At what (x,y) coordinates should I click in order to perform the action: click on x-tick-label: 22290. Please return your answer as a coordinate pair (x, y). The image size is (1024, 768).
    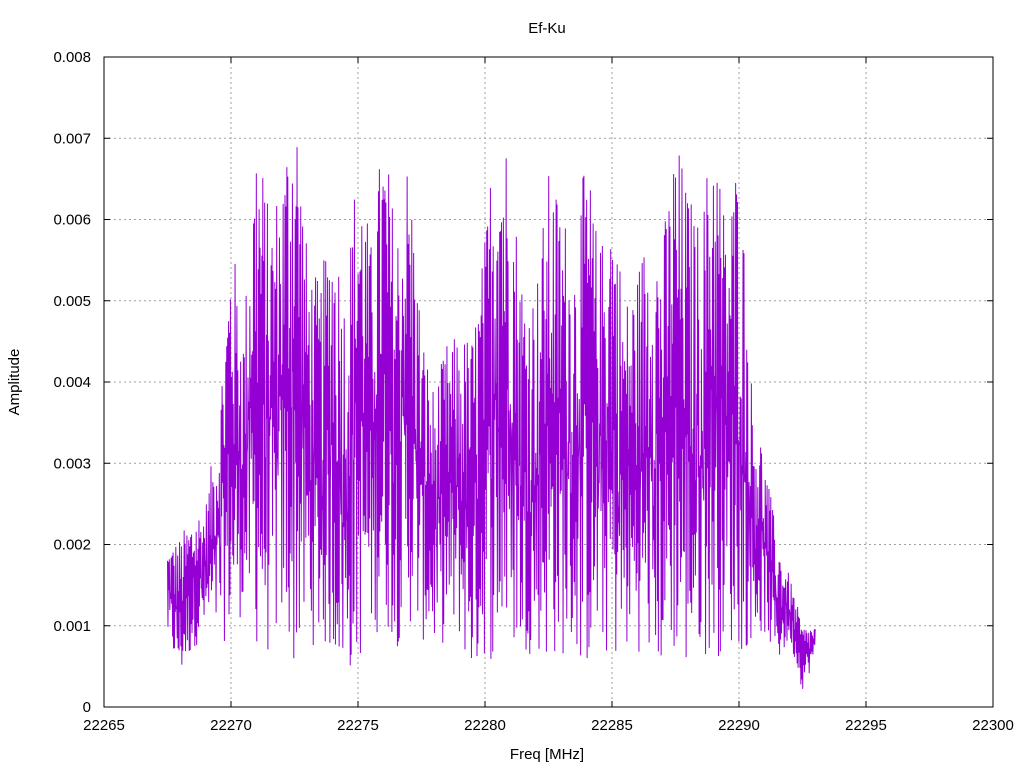
    Looking at the image, I should click on (739, 725).